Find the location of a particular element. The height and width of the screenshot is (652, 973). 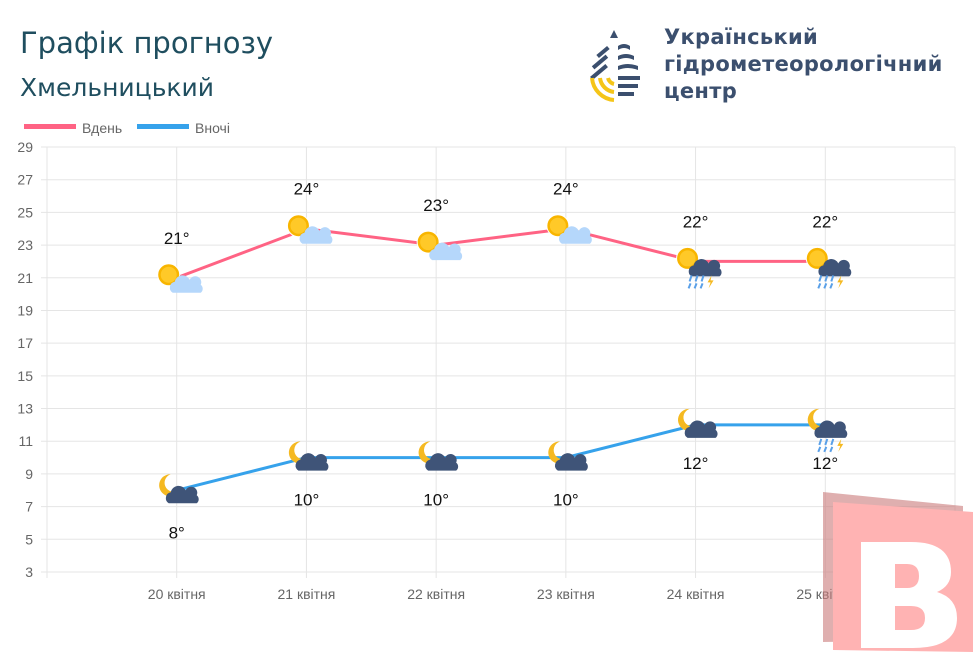

y-tick-label: 19 is located at coordinates (25, 310).